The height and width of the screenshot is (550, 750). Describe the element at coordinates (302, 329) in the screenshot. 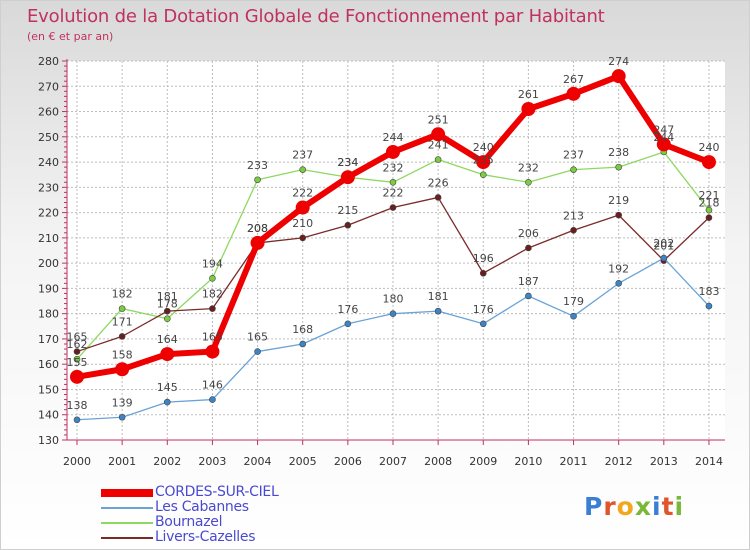

I see `data-label-les-cabannes: 168` at that location.